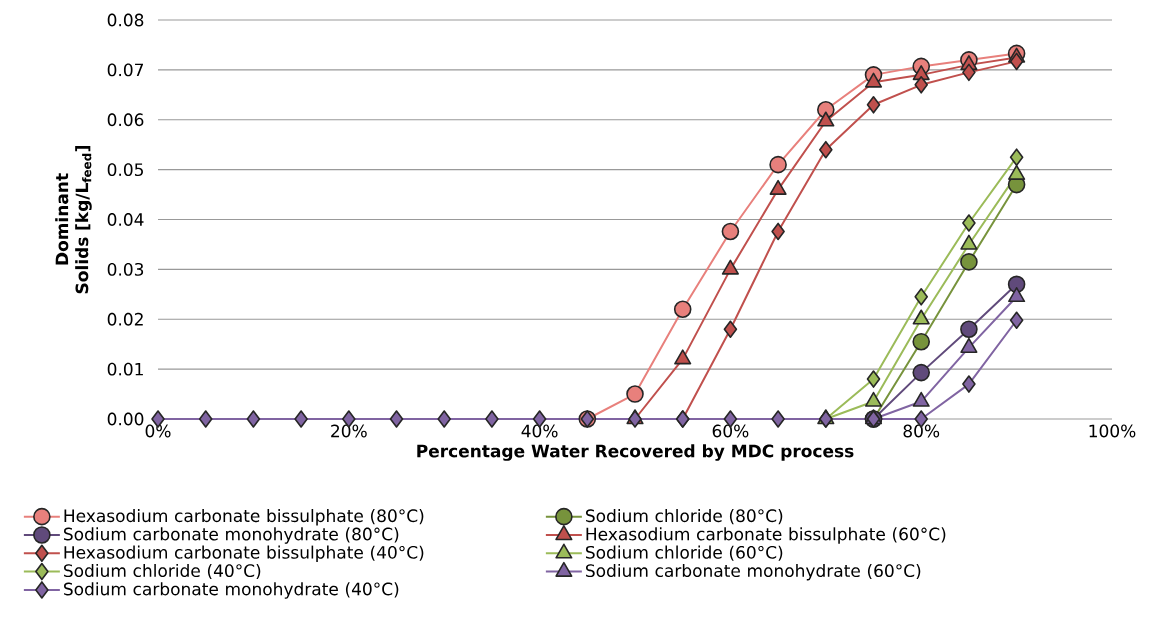 This screenshot has width=1153, height=630. I want to click on y-tick-label: 0.00, so click(125, 419).